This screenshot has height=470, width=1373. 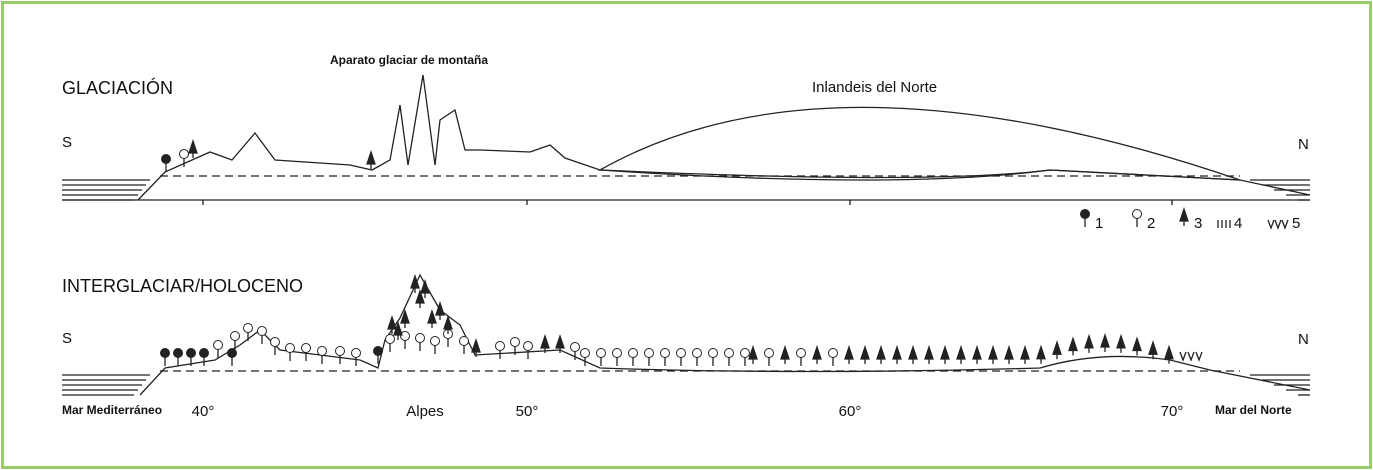 I want to click on panel-title: GLACIACIÓN, so click(x=117, y=87).